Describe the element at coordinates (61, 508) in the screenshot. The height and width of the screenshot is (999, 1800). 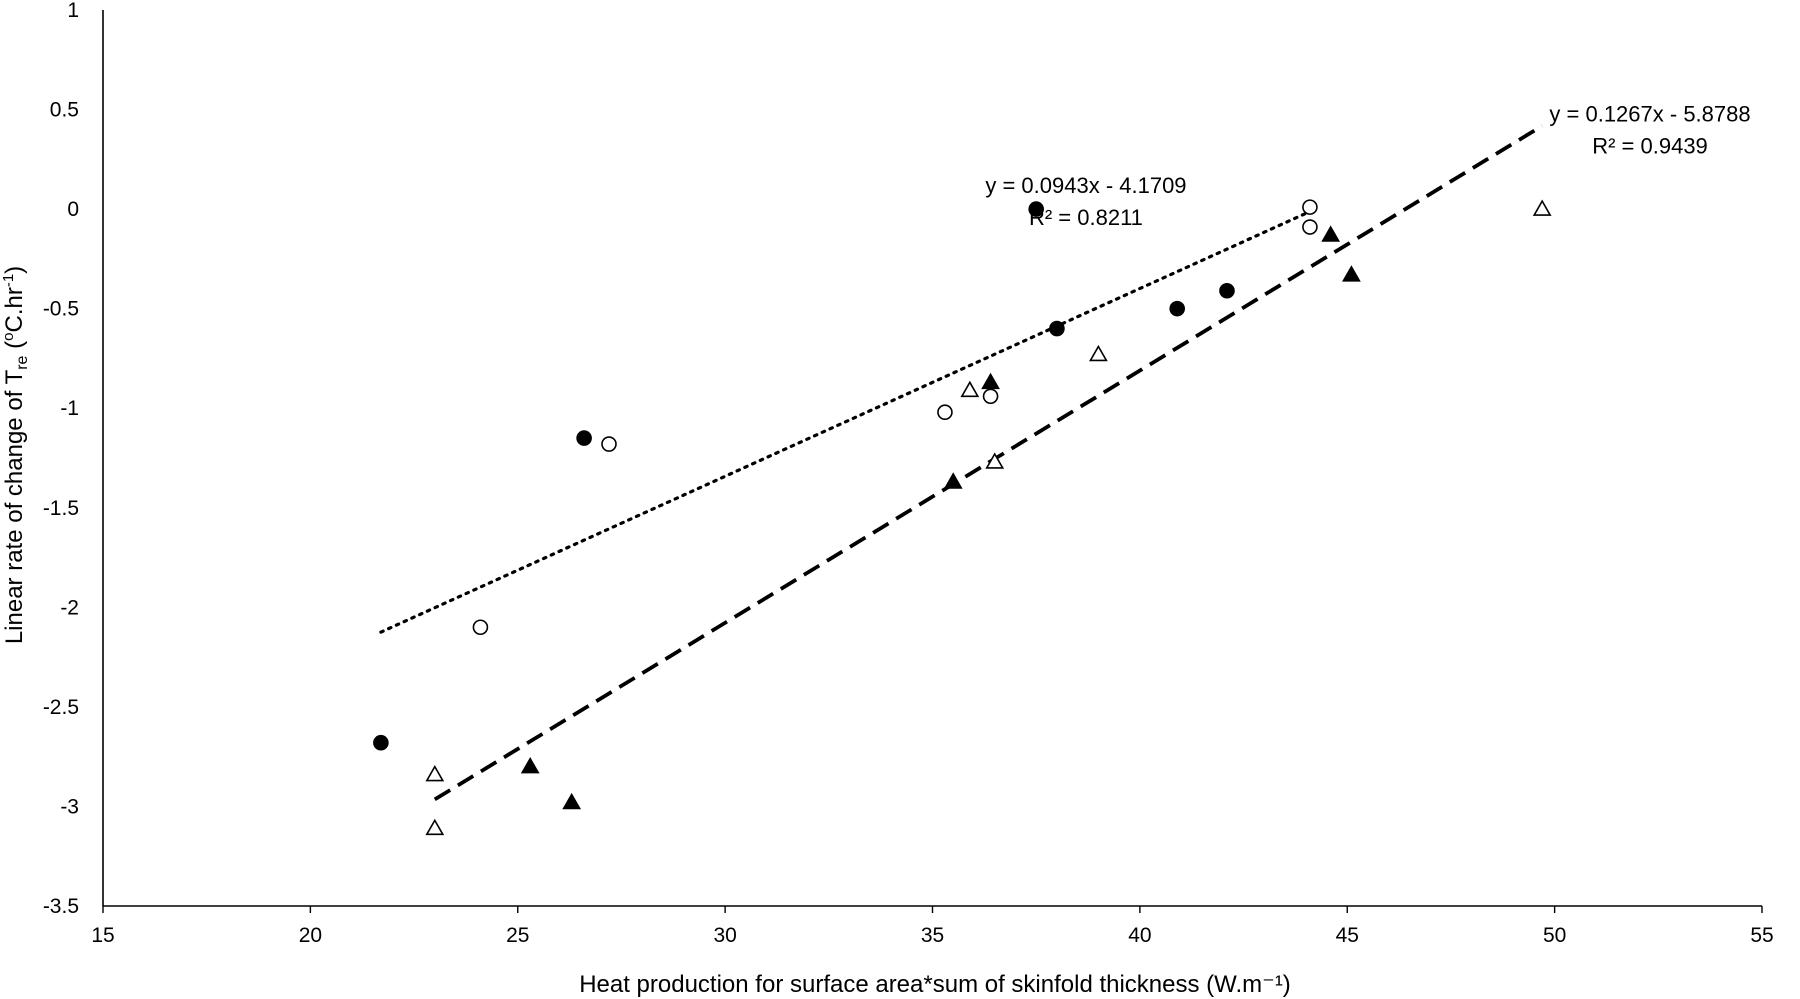
I see `y-tick-label: -1.5` at that location.